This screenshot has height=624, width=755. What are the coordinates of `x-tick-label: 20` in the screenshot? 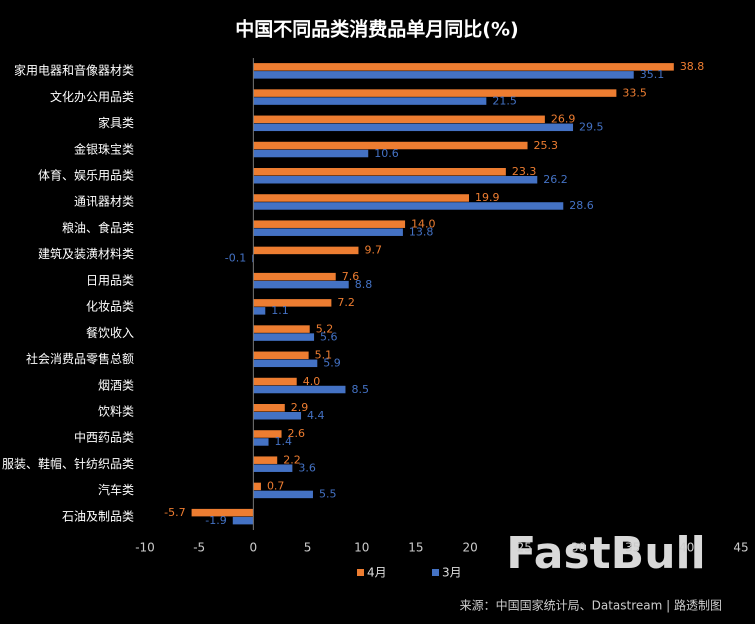 It's located at (469, 548).